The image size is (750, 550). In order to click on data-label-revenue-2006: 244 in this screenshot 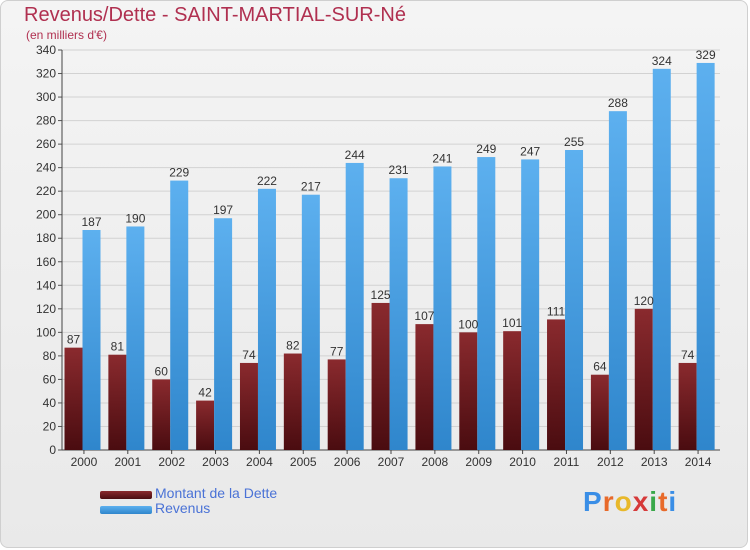, I will do `click(355, 155)`.